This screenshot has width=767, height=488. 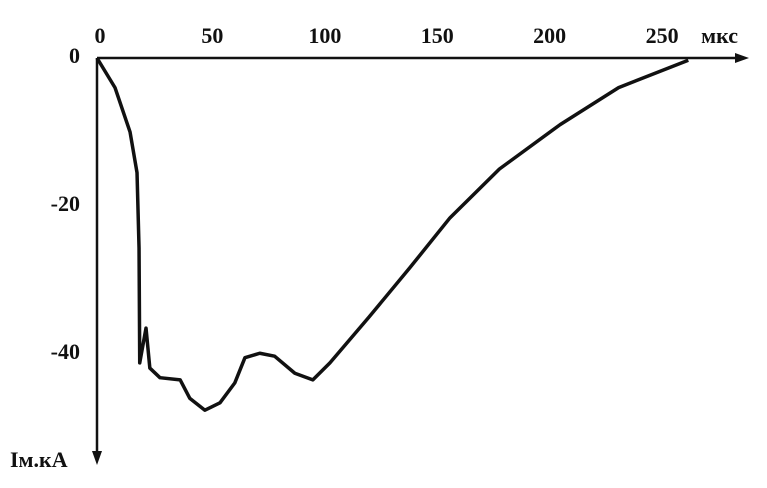 What do you see at coordinates (324, 35) in the screenshot?
I see `x-tick-label: 100` at bounding box center [324, 35].